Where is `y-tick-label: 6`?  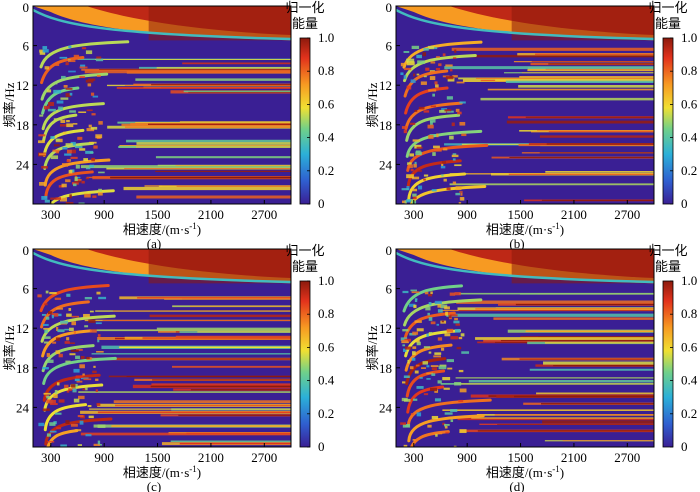
y-tick-label: 6 is located at coordinates (389, 46).